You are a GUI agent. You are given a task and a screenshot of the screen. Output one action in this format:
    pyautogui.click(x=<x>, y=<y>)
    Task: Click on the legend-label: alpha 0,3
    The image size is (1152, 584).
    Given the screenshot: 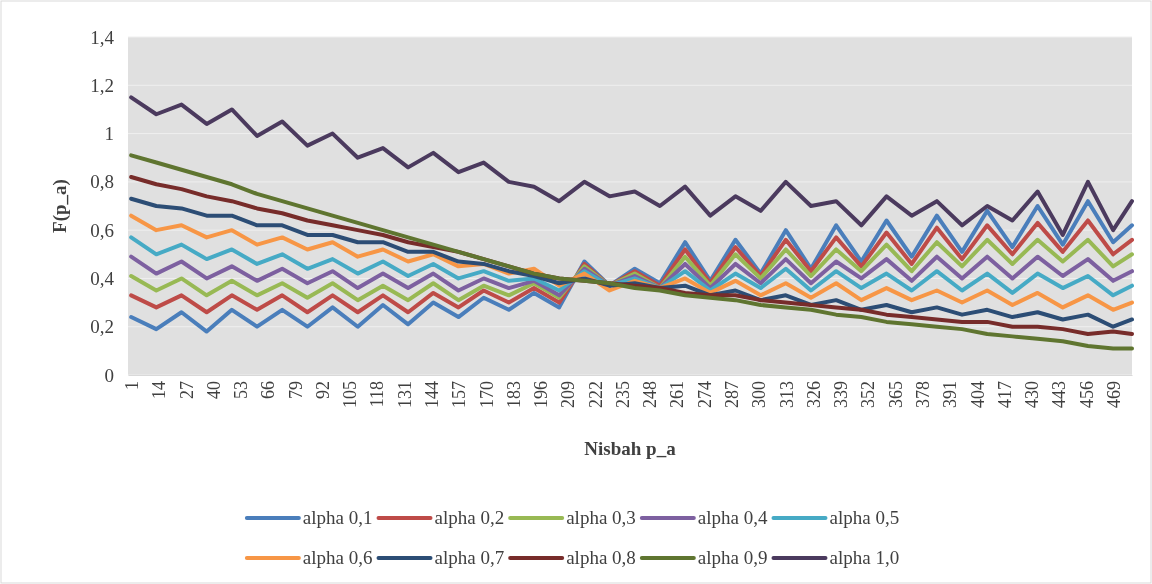 What is the action you would take?
    pyautogui.click(x=601, y=517)
    